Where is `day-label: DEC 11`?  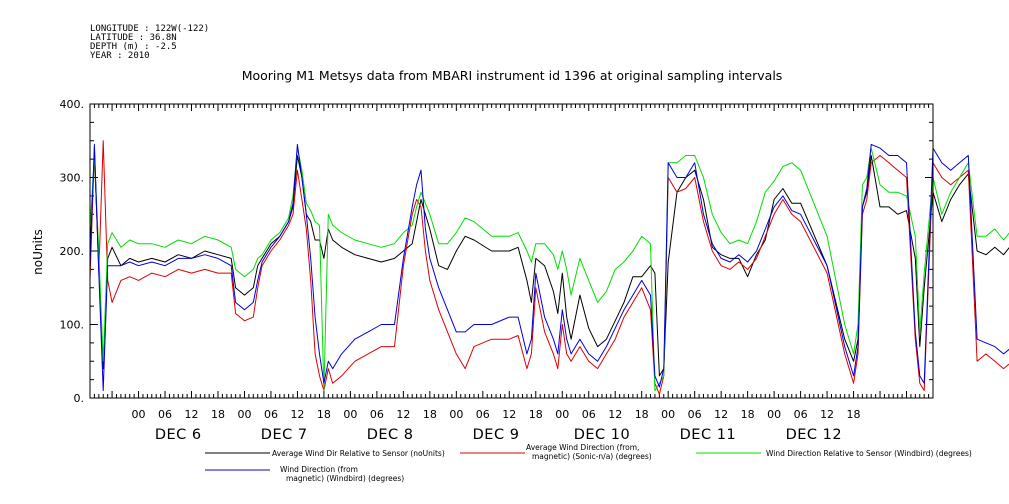 day-label: DEC 11 is located at coordinates (708, 435).